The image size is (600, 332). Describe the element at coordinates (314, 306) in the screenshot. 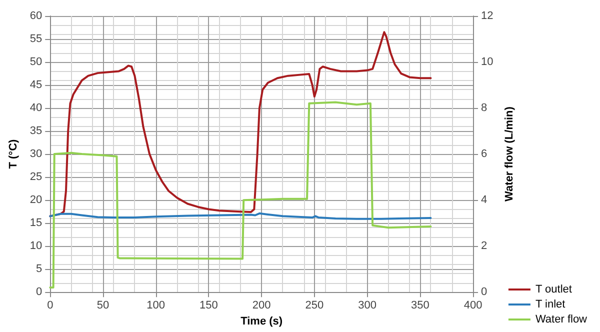

I see `x-tick-label: 250` at that location.